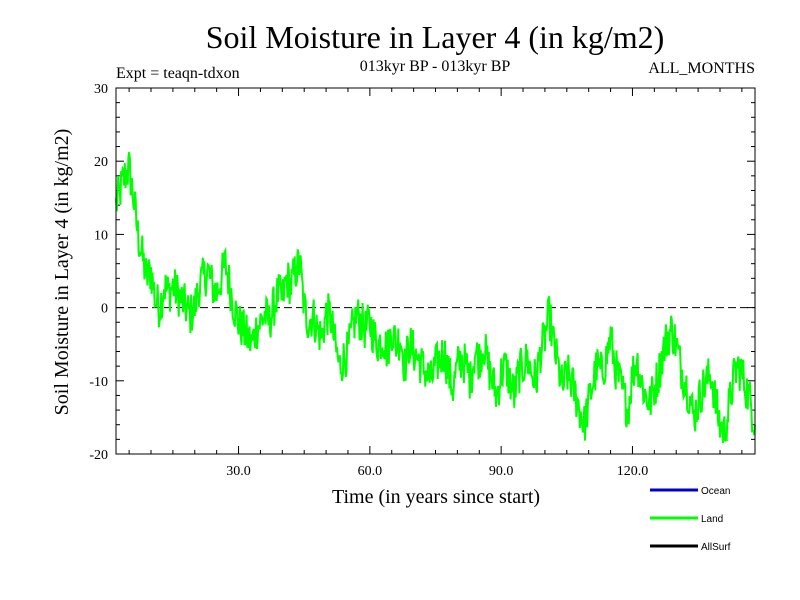 The width and height of the screenshot is (800, 600). What do you see at coordinates (690, 519) in the screenshot?
I see `legend: Ocean Land AllSurf` at bounding box center [690, 519].